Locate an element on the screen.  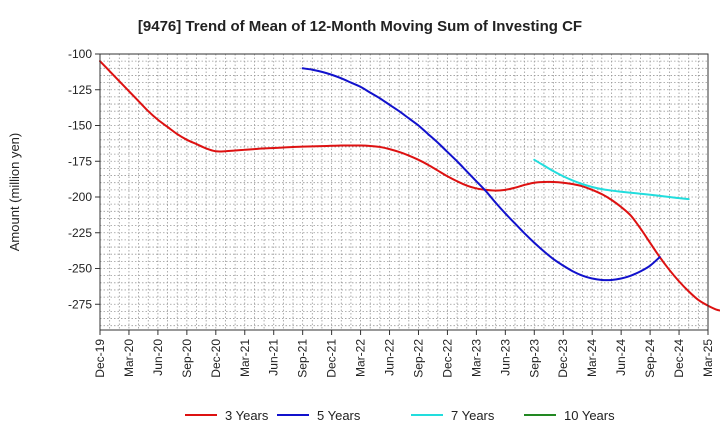
x-tick-label: Dec-23 is located at coordinates (563, 358).